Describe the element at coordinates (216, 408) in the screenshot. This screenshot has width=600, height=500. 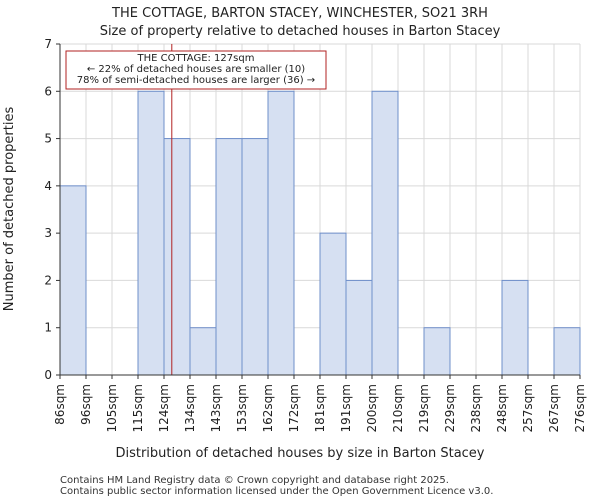
I see `x-tick-label: 143sqm` at that location.